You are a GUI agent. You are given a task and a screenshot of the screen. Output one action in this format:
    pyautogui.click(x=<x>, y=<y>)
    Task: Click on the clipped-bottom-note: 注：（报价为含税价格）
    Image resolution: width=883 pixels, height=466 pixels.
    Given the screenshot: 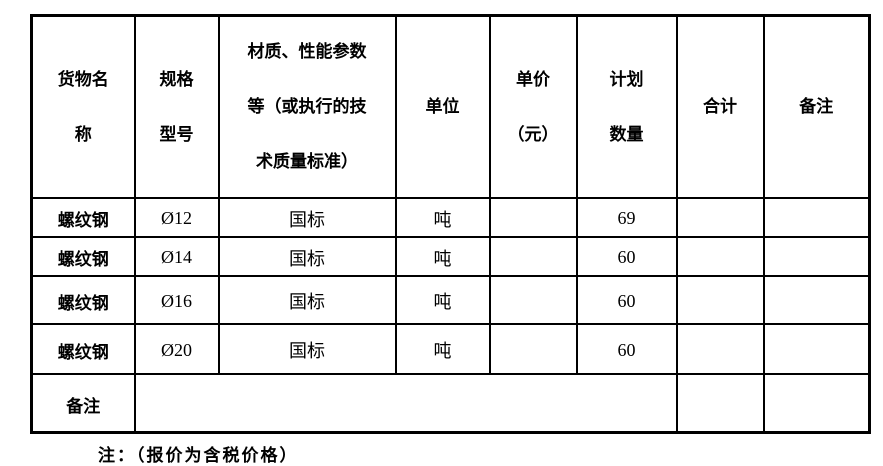 What is the action you would take?
    pyautogui.click(x=198, y=455)
    